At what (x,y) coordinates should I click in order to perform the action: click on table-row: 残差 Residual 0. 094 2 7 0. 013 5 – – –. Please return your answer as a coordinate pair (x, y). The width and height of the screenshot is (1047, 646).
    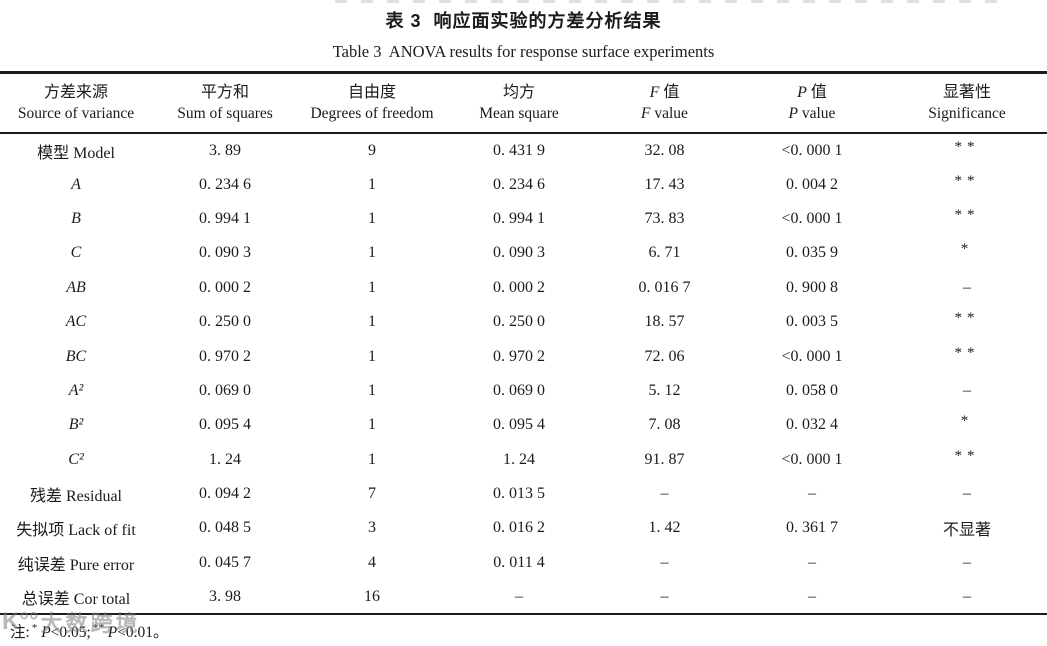
    Looking at the image, I should click on (523, 494).